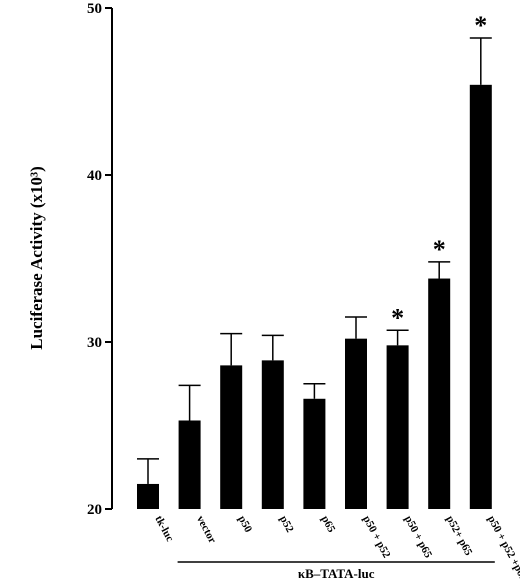 Image resolution: width=520 pixels, height=584 pixels. What do you see at coordinates (502, 549) in the screenshot?
I see `category-label: p50 + p52 +p65` at bounding box center [502, 549].